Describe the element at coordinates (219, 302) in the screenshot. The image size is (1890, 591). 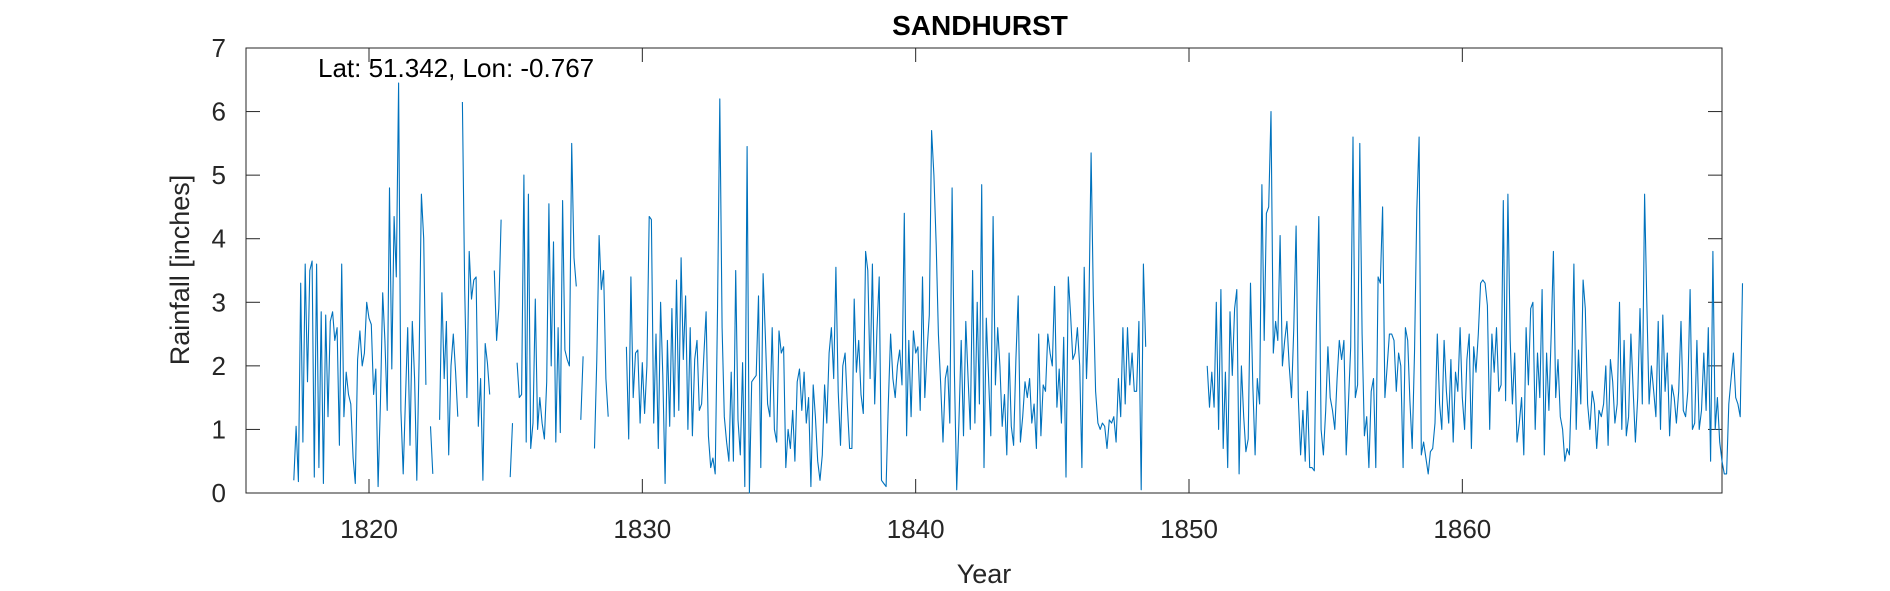
I see `y-tick-label: 3` at that location.